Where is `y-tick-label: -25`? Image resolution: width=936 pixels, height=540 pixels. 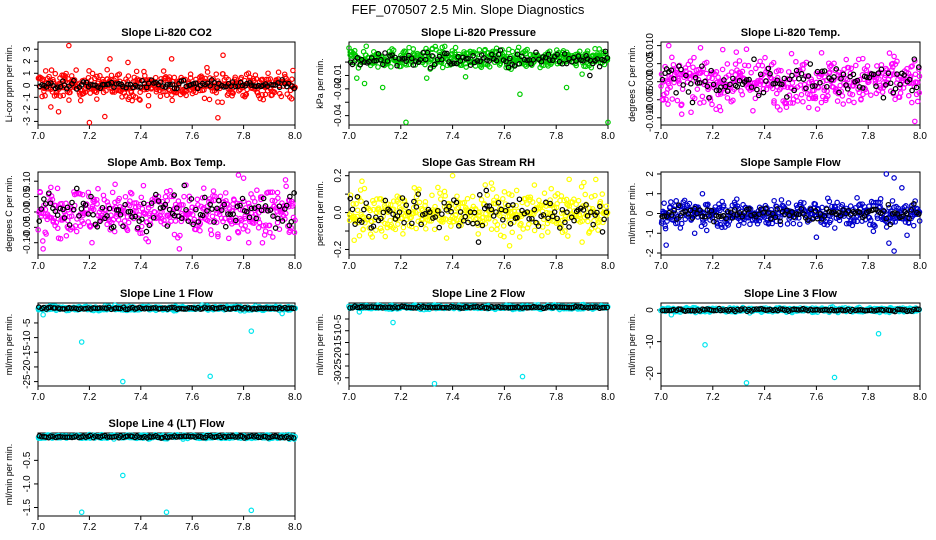
y-tick-label: -25 is located at coordinates (27, 381).